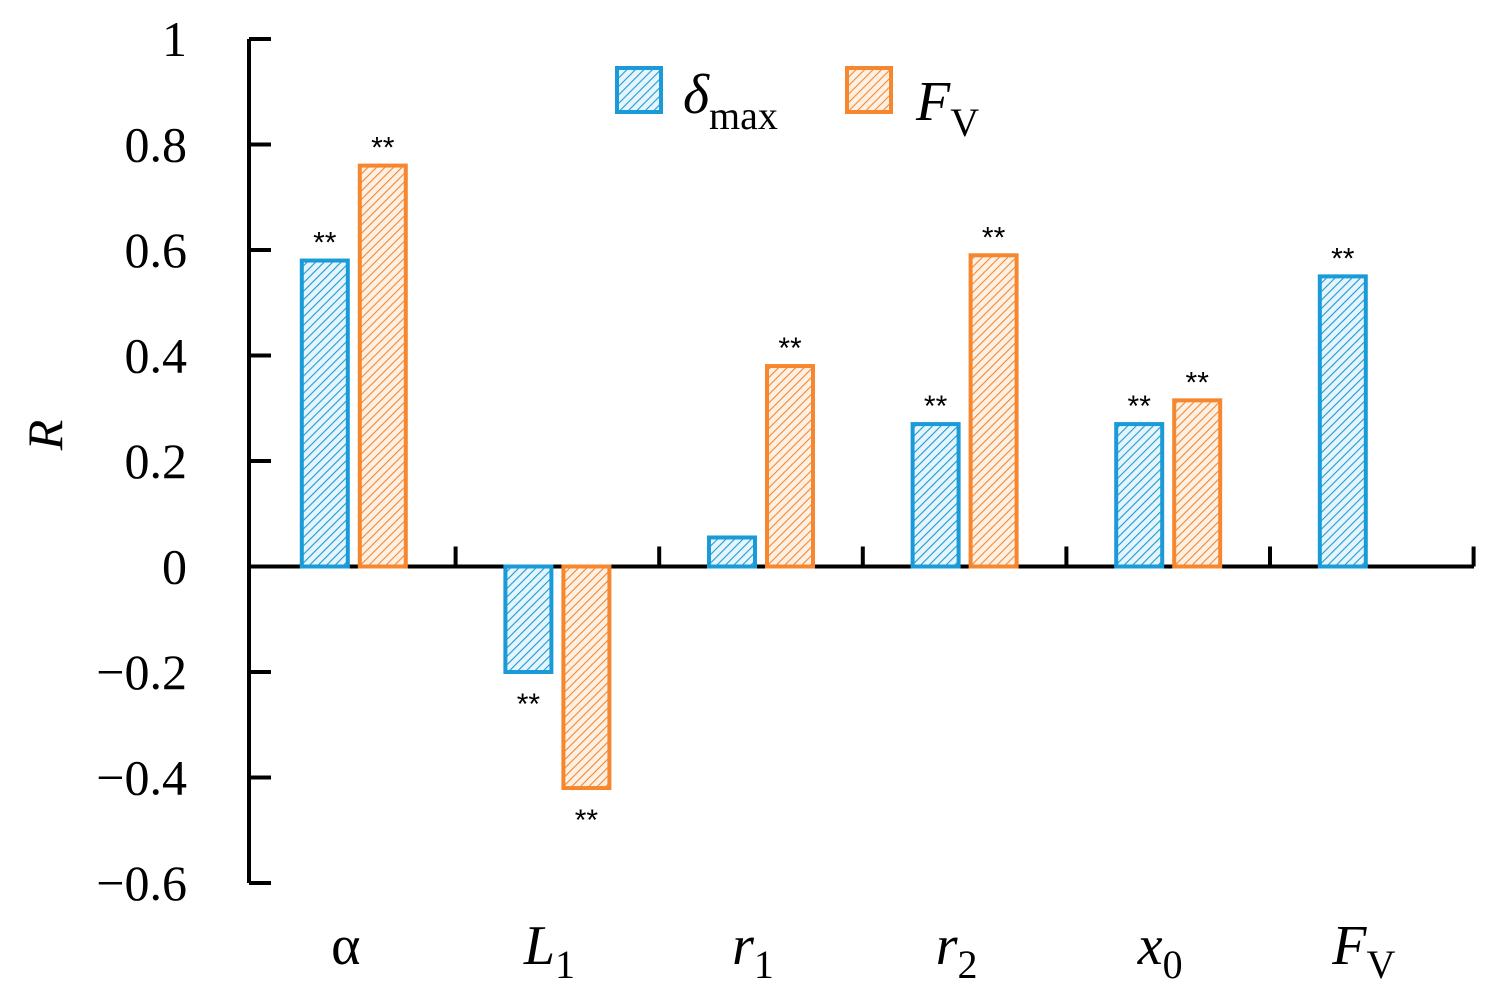 This screenshot has width=1502, height=1000. I want to click on category-labels: α L1 r1 r2 x0 FV, so click(863, 951).